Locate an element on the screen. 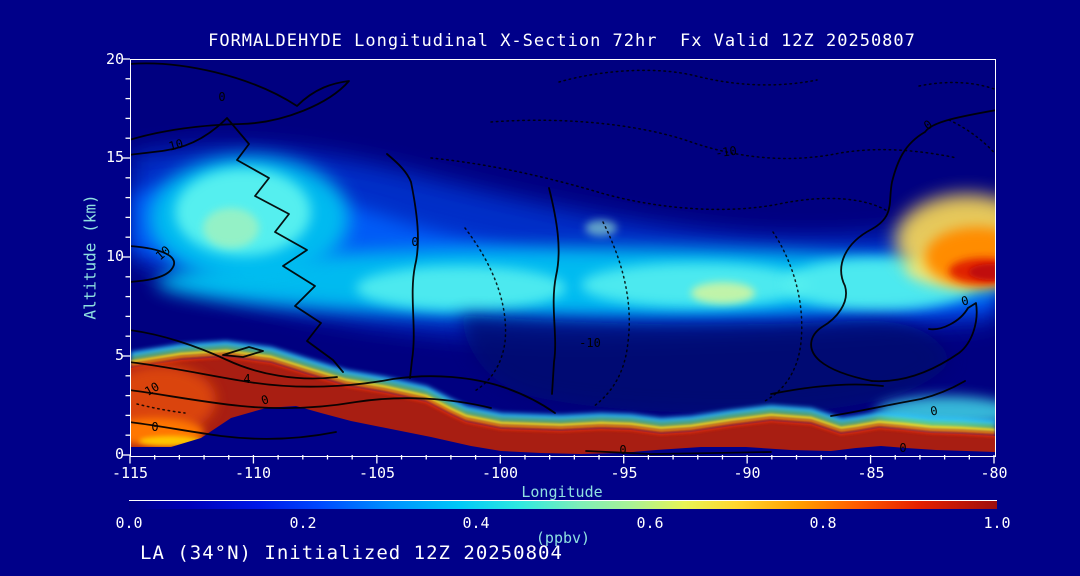  x-tick-label: -100 is located at coordinates (500, 473).